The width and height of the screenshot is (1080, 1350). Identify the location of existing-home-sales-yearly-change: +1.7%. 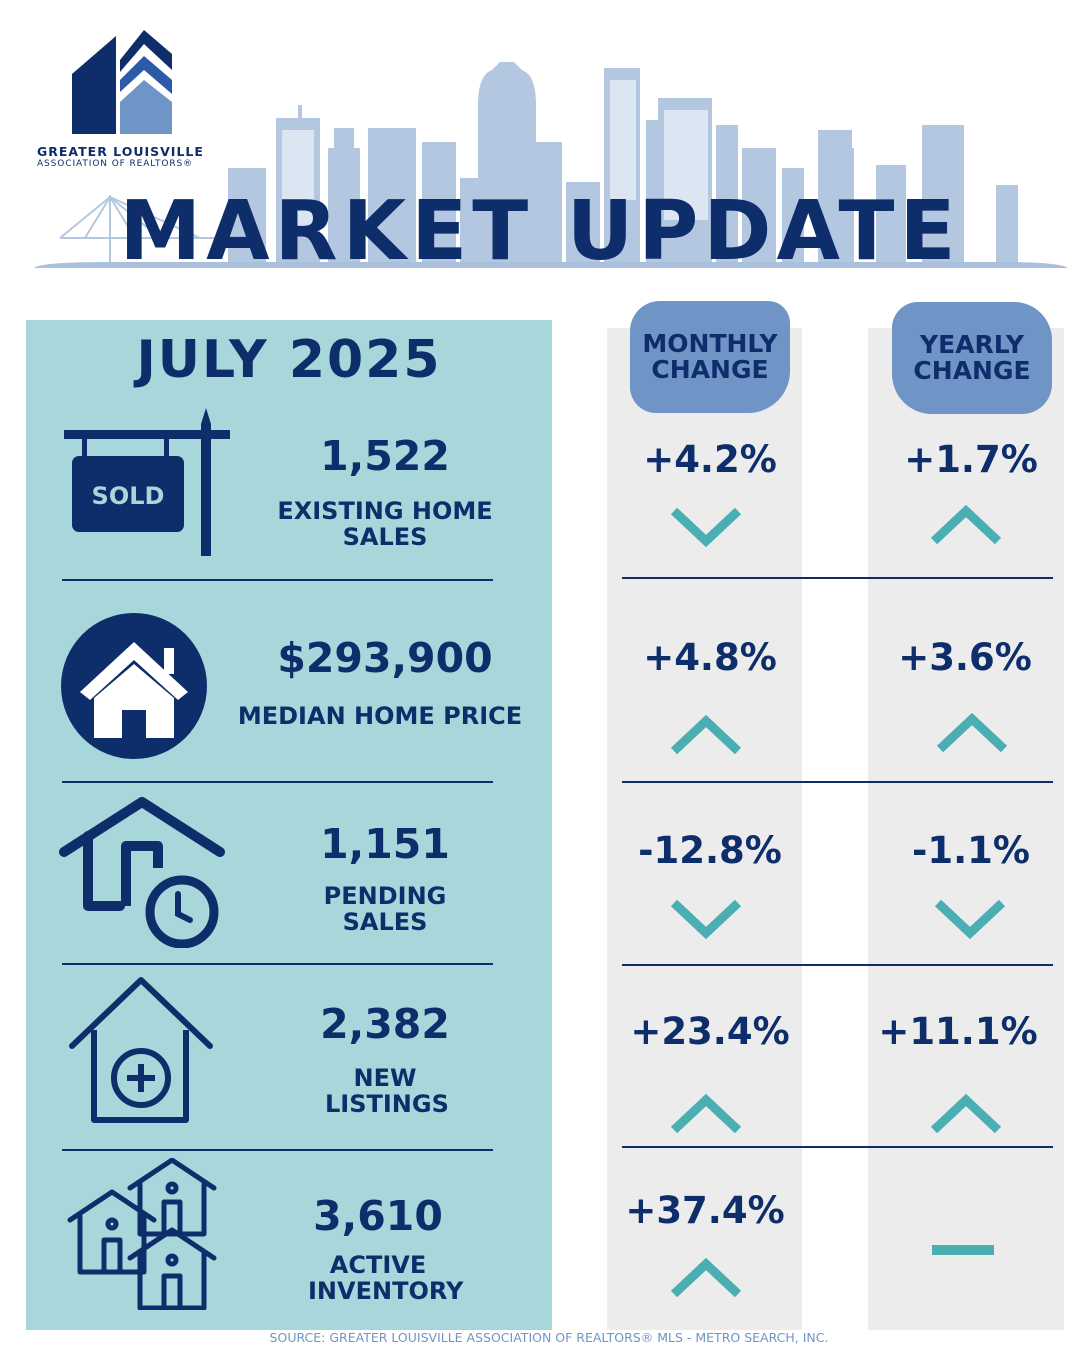
(971, 459).